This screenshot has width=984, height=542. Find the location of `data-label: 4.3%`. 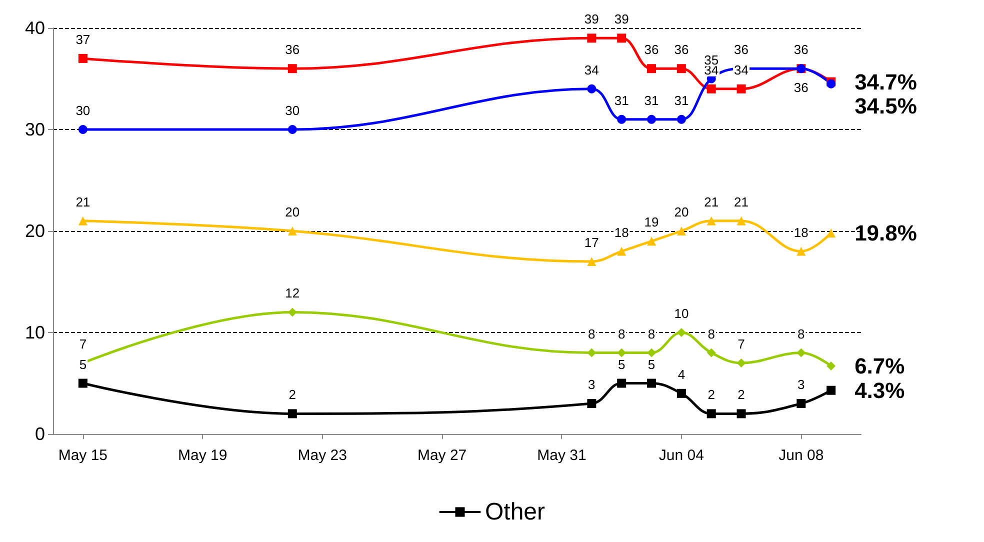

data-label: 4.3% is located at coordinates (879, 390).